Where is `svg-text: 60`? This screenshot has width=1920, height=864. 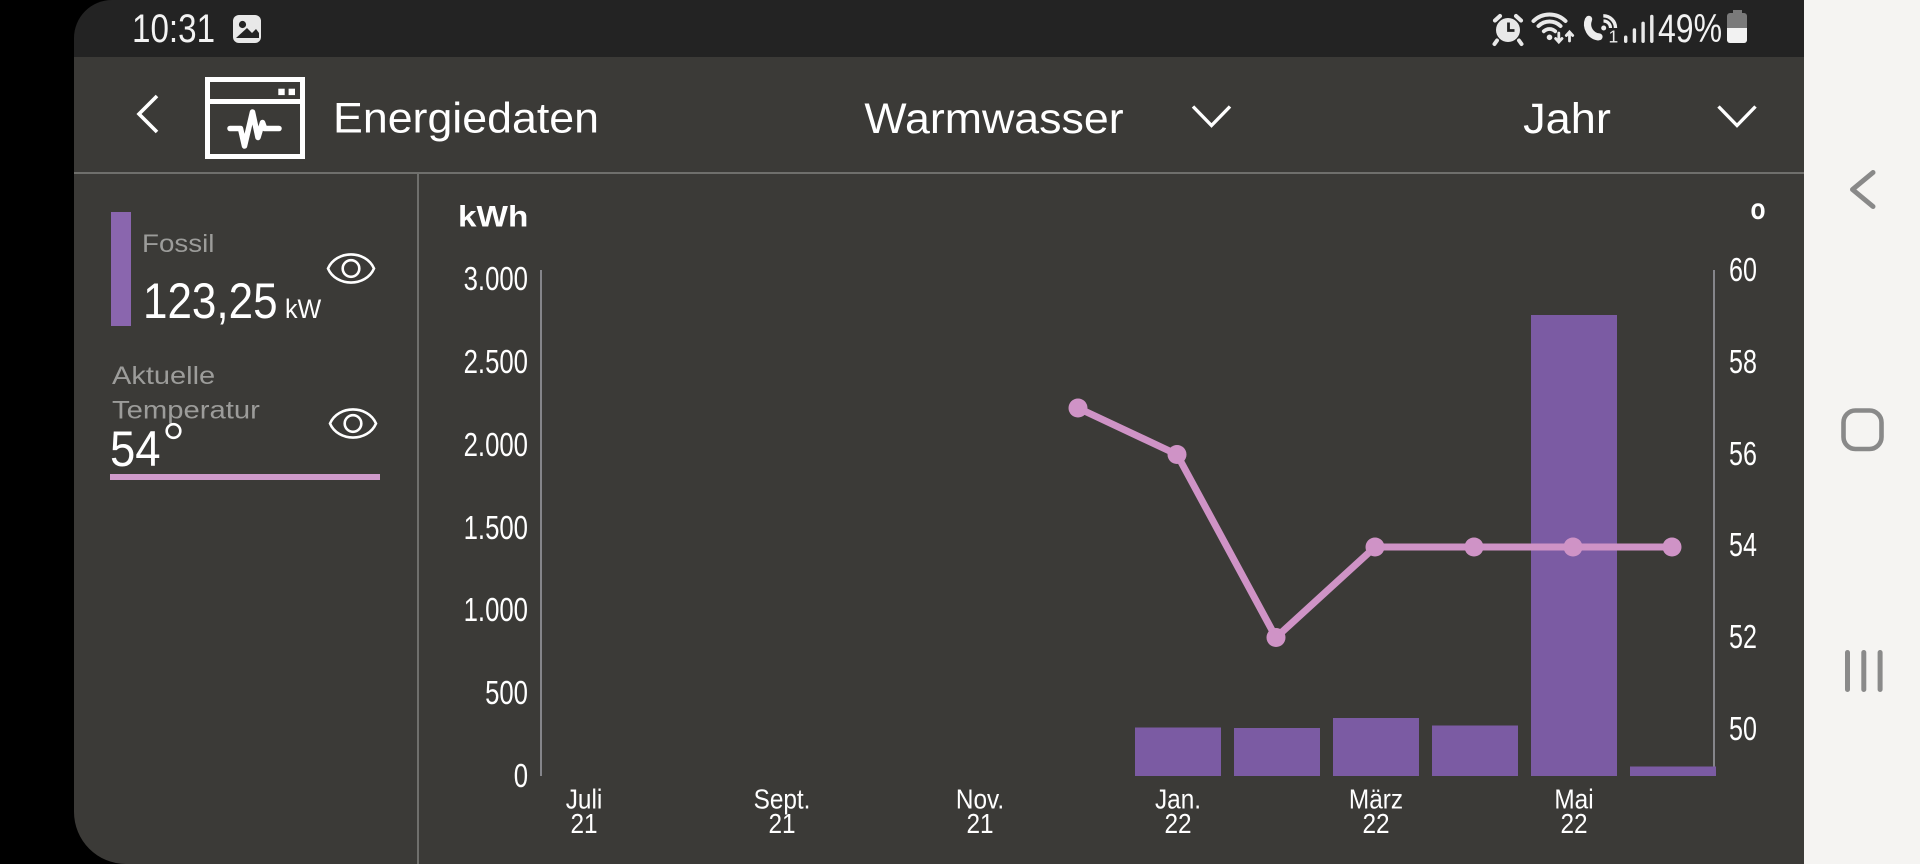 svg-text: 60 is located at coordinates (1743, 270).